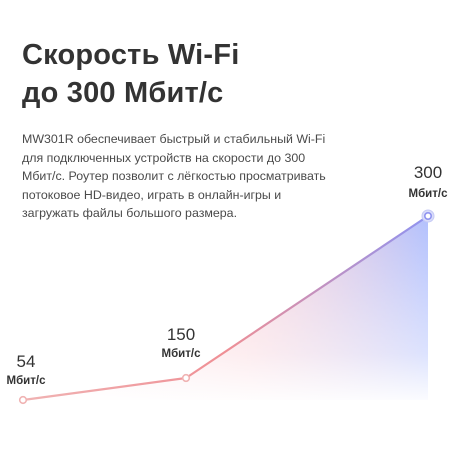  What do you see at coordinates (131, 55) in the screenshot?
I see `title-line-1: Скорость Wi-Fi` at bounding box center [131, 55].